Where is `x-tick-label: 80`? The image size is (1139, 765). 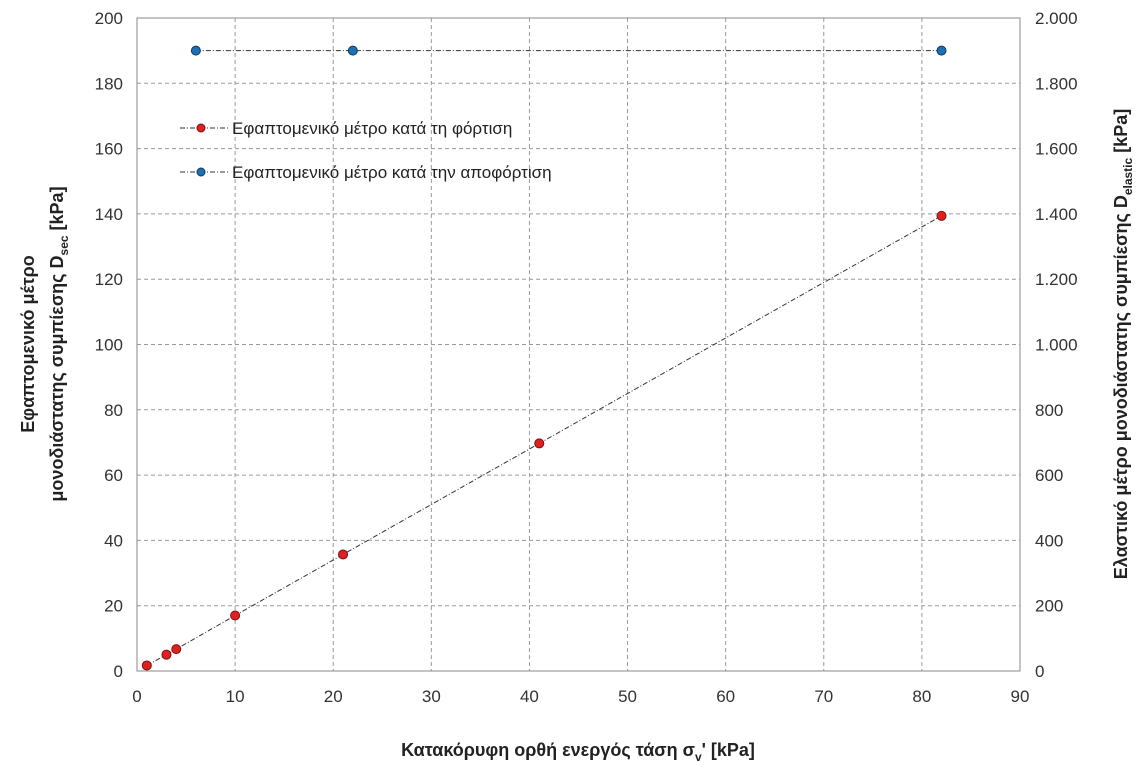
x-tick-label: 80 is located at coordinates (921, 696).